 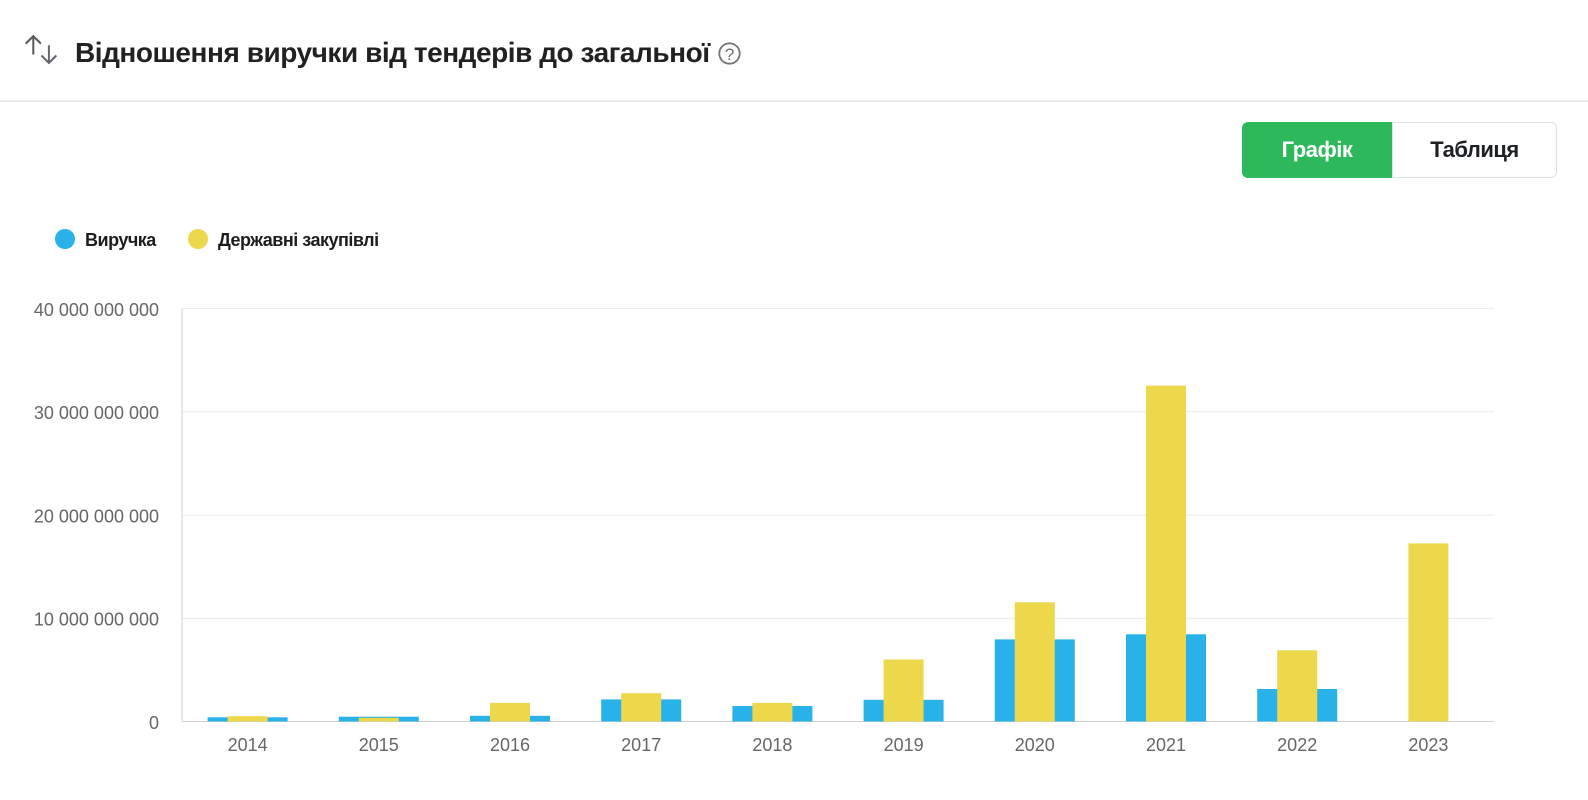 I want to click on svg-text: 2014, so click(x=248, y=745).